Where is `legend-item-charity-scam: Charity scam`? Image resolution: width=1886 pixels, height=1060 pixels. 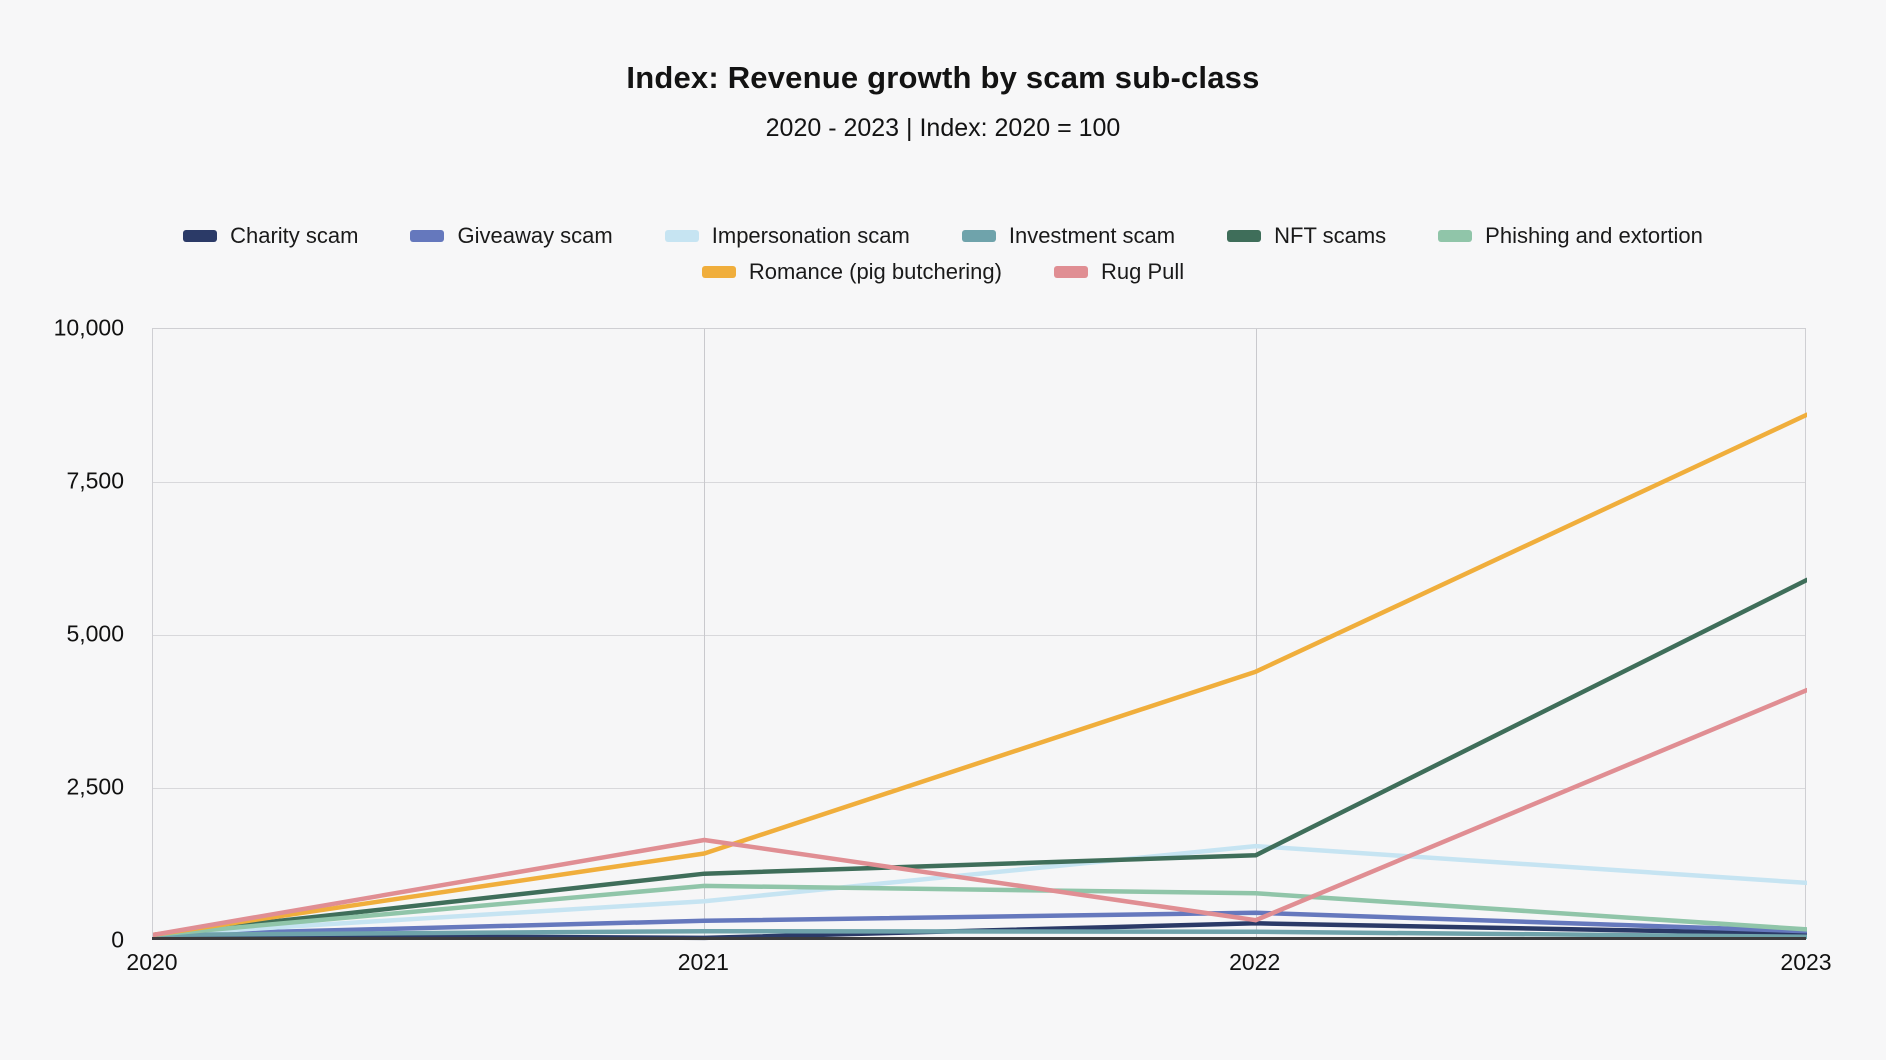
legend-item-charity-scam: Charity scam is located at coordinates (270, 236).